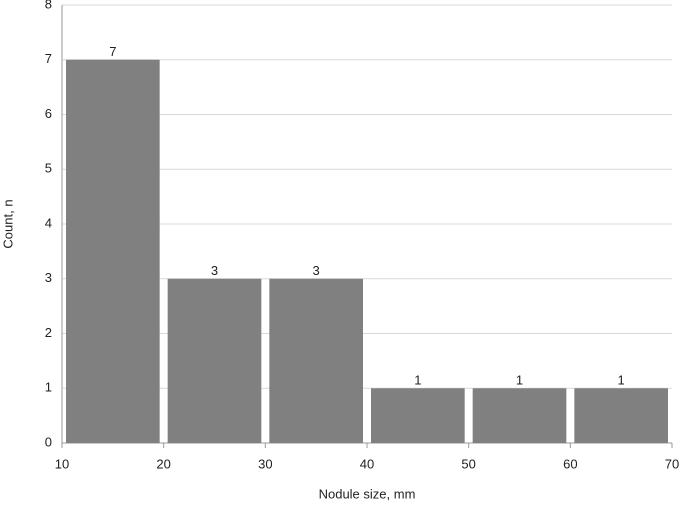 This screenshot has height=508, width=685. I want to click on x-tick-label: 10, so click(62, 463).